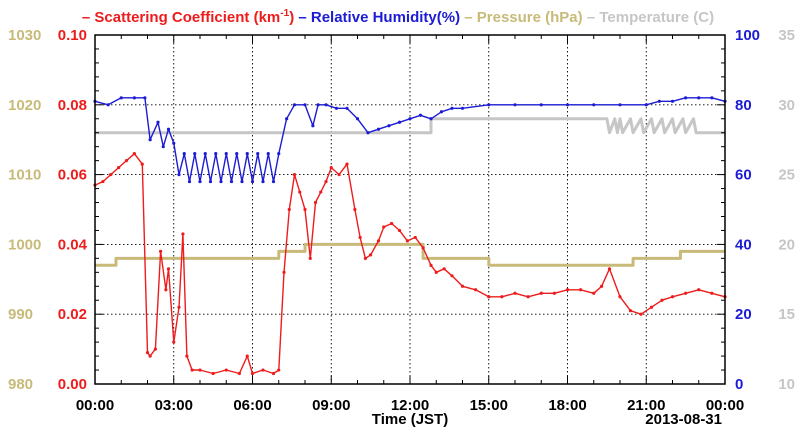  What do you see at coordinates (786, 244) in the screenshot?
I see `temperature-tick-label: 20` at bounding box center [786, 244].